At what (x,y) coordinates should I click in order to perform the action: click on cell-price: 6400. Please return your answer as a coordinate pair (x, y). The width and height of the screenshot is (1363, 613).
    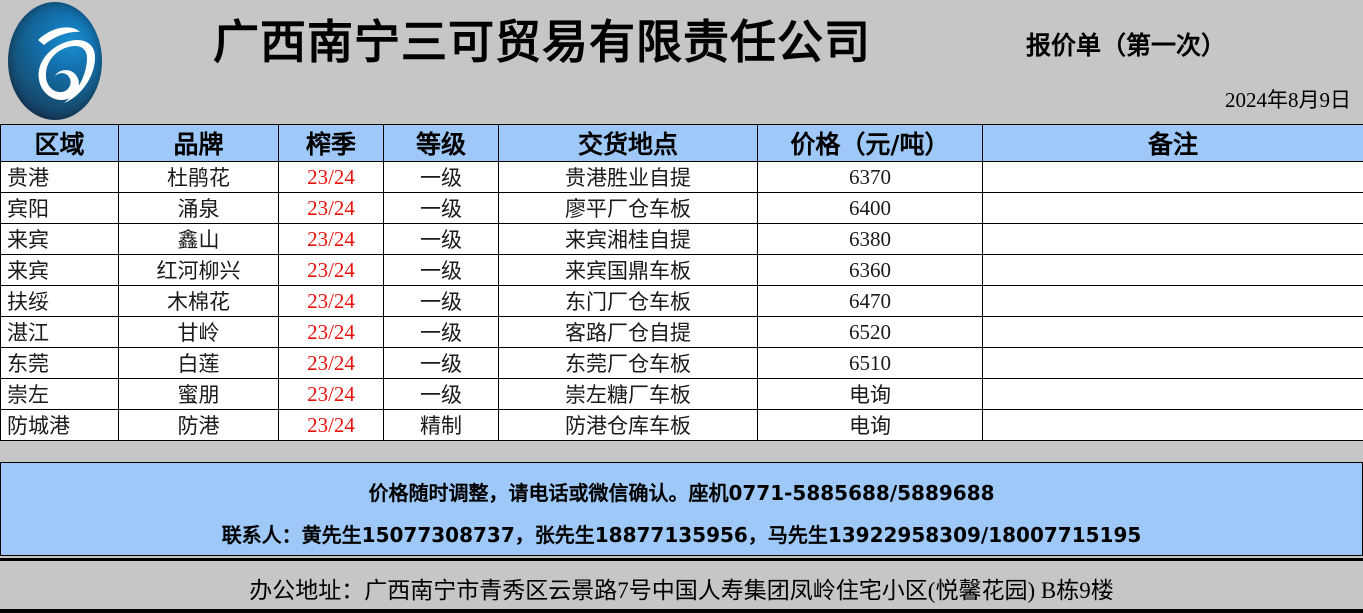
    Looking at the image, I should click on (870, 208).